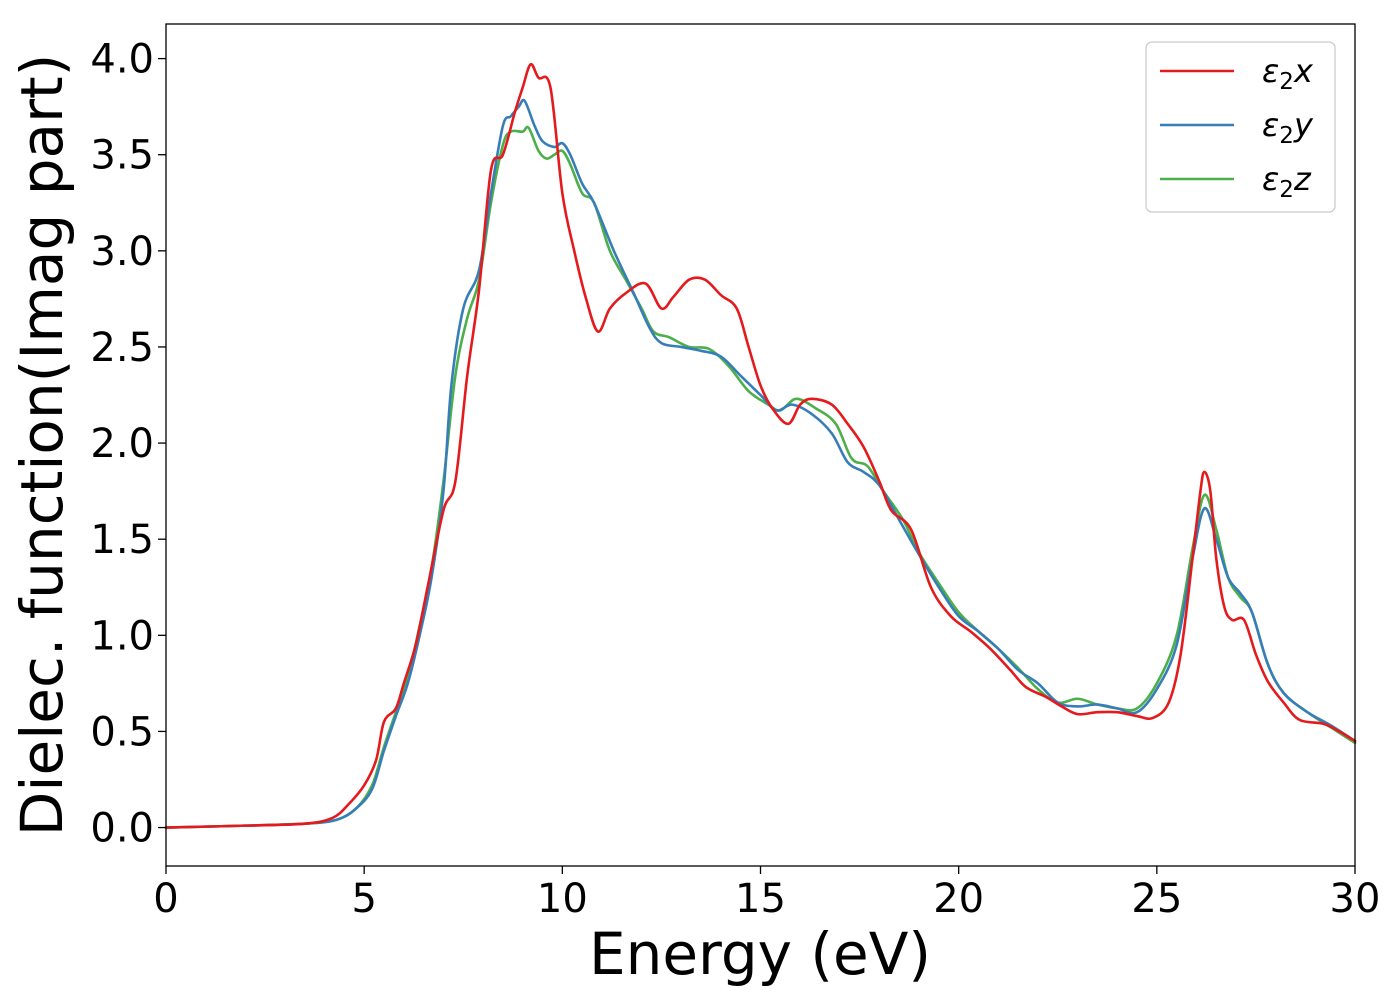  I want to click on y-tick-label: 2.5, so click(122, 348).